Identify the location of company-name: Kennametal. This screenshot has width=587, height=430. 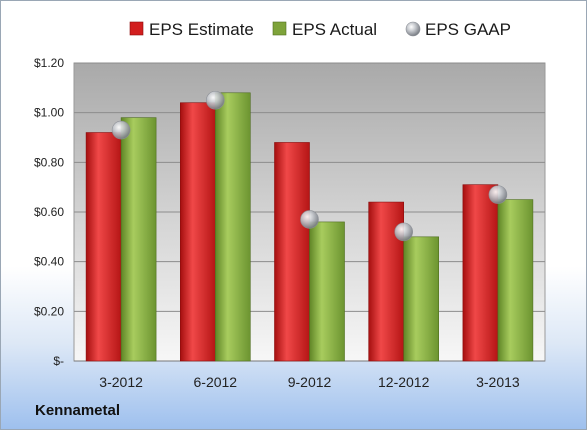
(78, 410).